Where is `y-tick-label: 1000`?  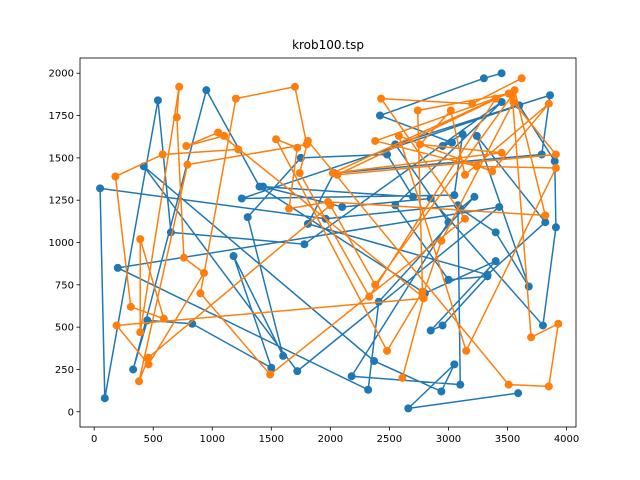 y-tick-label: 1000 is located at coordinates (61, 243).